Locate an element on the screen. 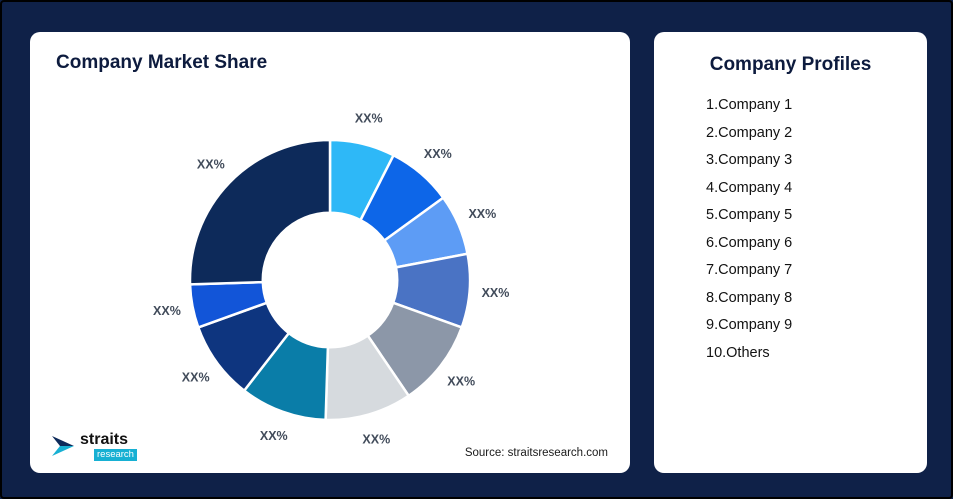 This screenshot has width=953, height=499. slice-label-10: XX% is located at coordinates (211, 164).